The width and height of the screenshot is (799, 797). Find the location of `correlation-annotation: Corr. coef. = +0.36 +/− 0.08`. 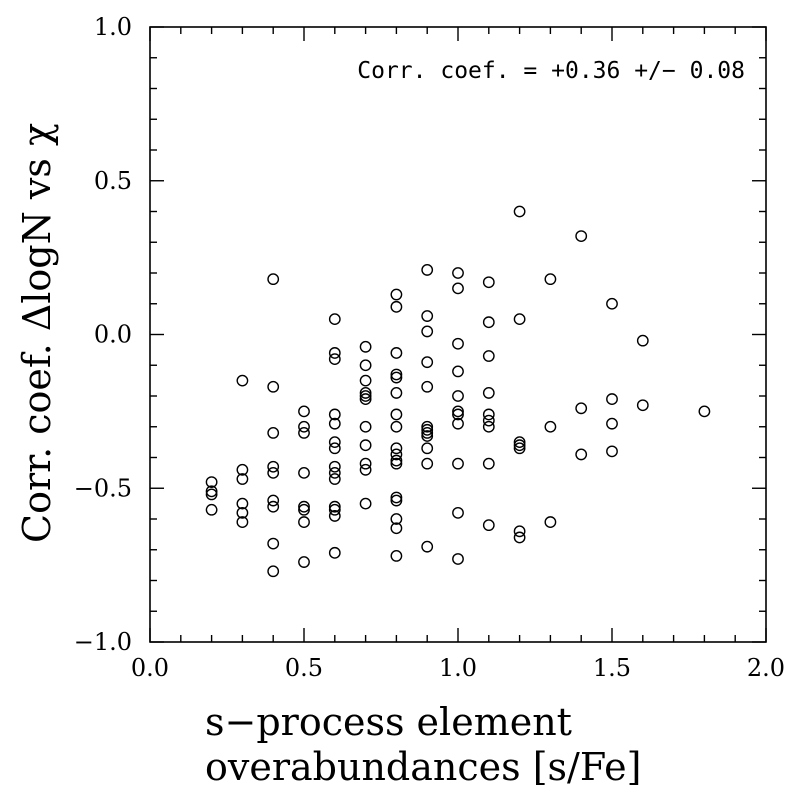

correlation-annotation: Corr. coef. = +0.36 +/− 0.08 is located at coordinates (551, 71).